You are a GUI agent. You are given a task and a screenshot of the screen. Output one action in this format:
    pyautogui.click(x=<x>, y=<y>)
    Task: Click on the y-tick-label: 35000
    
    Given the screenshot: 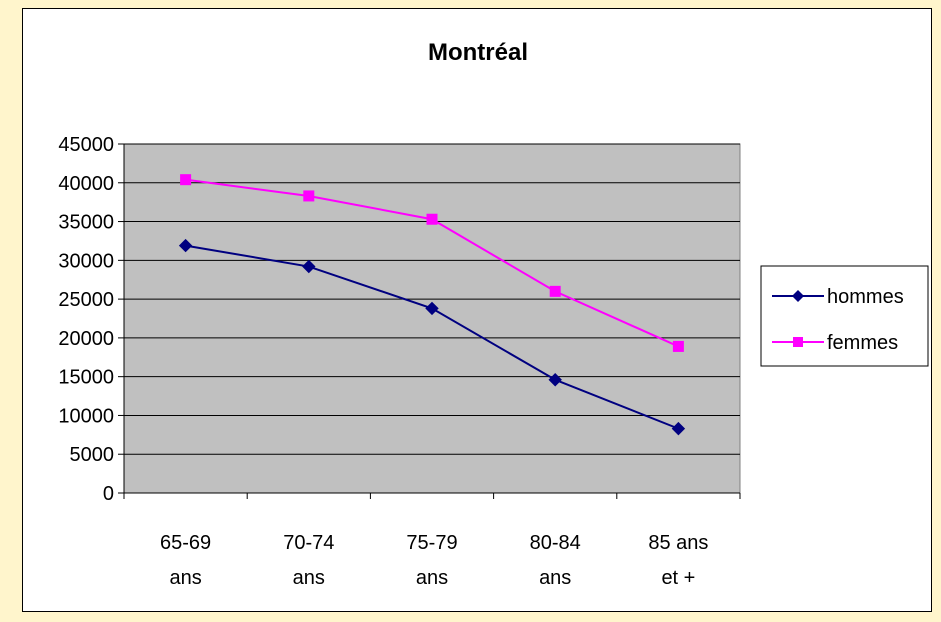 What is the action you would take?
    pyautogui.click(x=86, y=223)
    